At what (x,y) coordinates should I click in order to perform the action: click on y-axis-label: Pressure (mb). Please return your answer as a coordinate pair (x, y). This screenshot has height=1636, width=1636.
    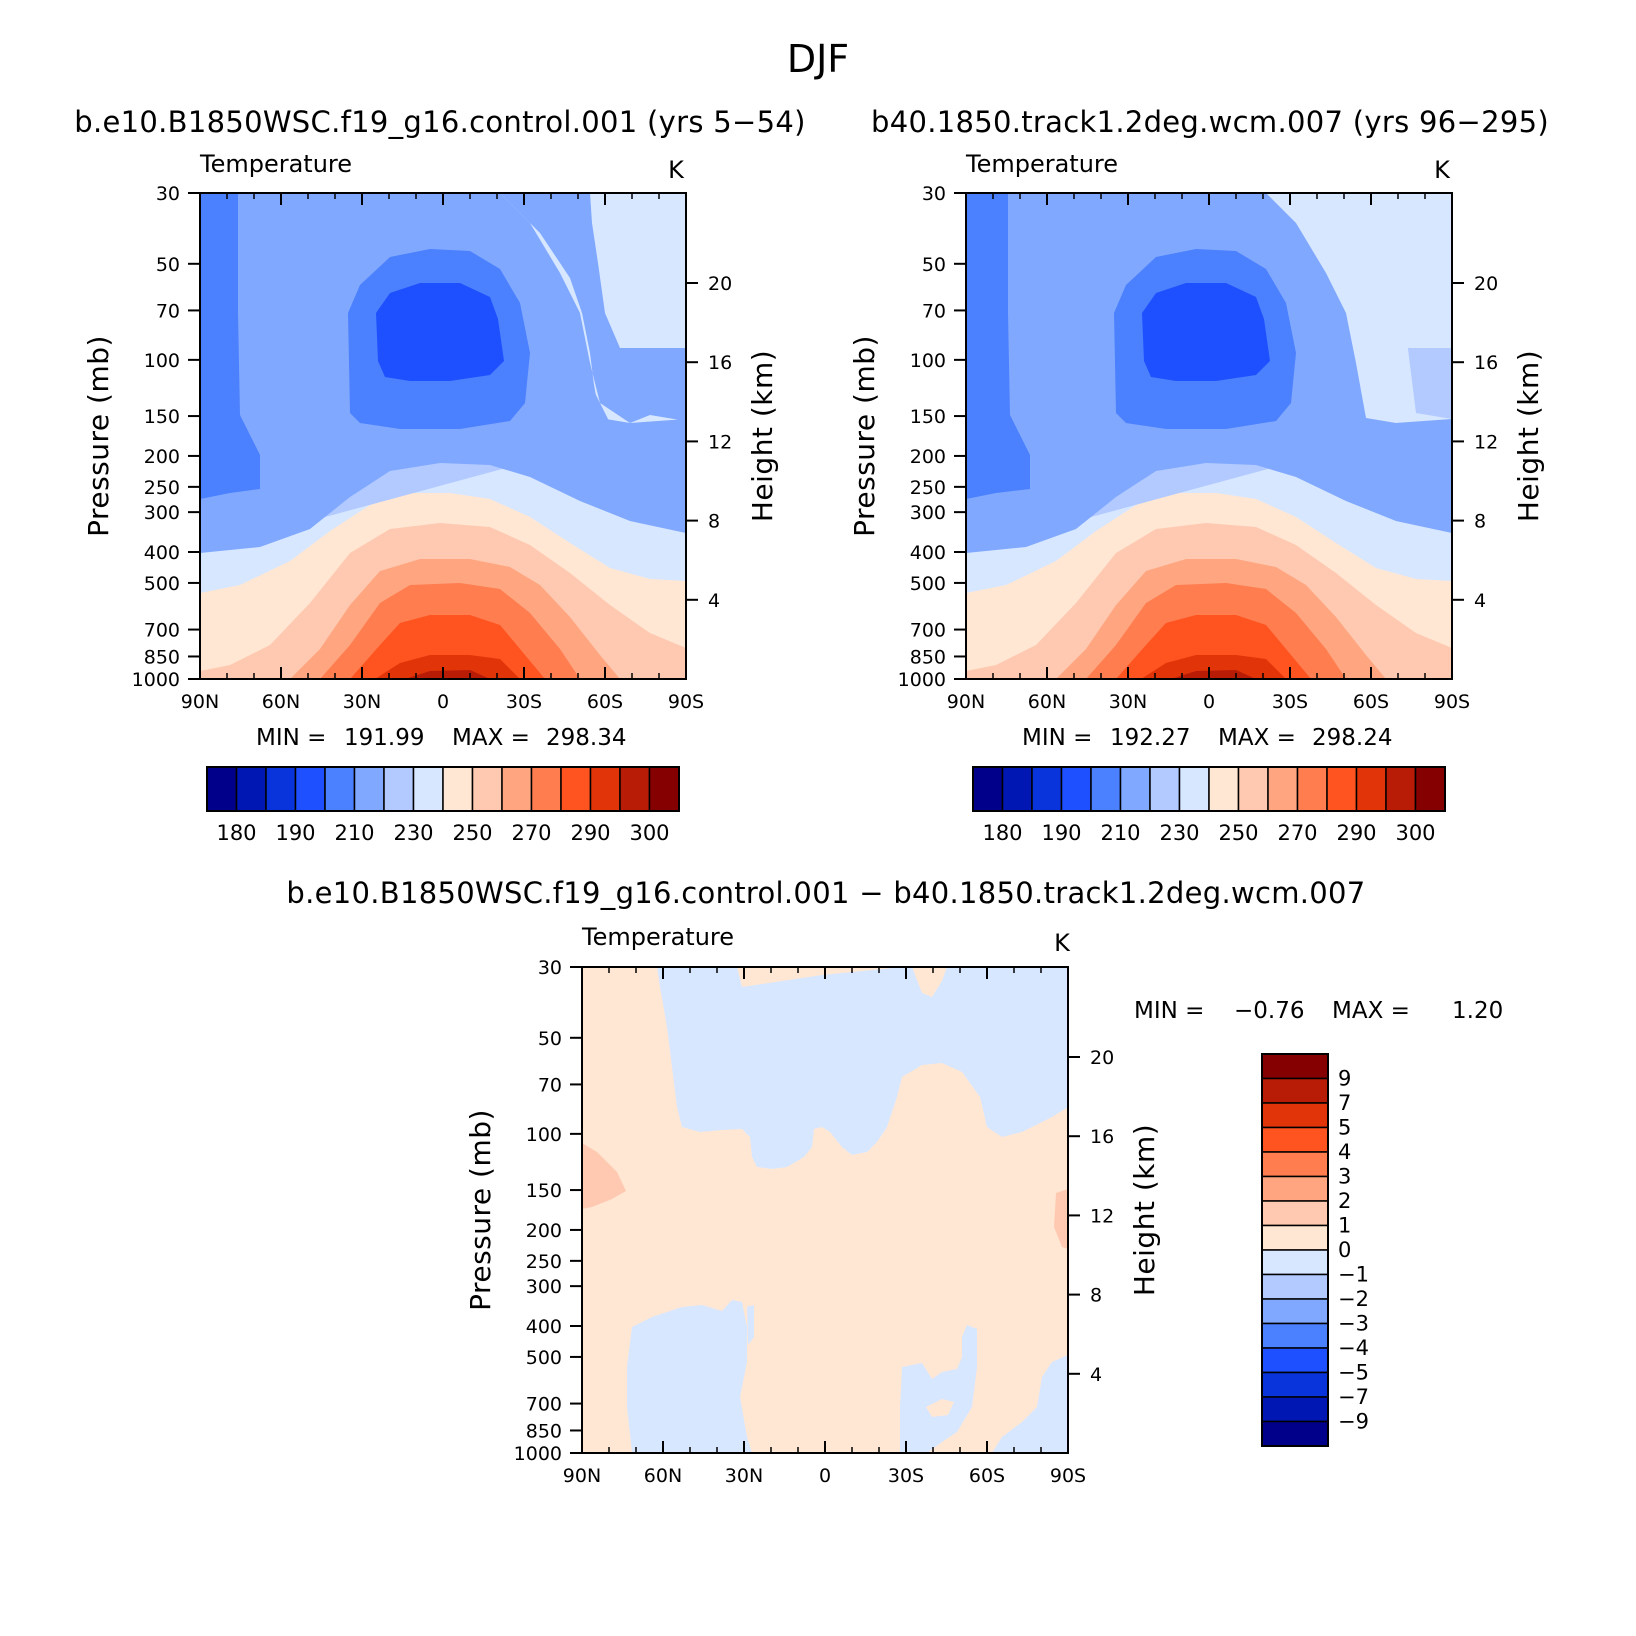
    Looking at the image, I should click on (480, 1210).